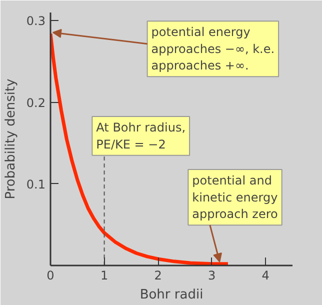  Describe the element at coordinates (141, 136) in the screenshot. I see `annotation: At Bohr radius, PE/KE = −2` at that location.